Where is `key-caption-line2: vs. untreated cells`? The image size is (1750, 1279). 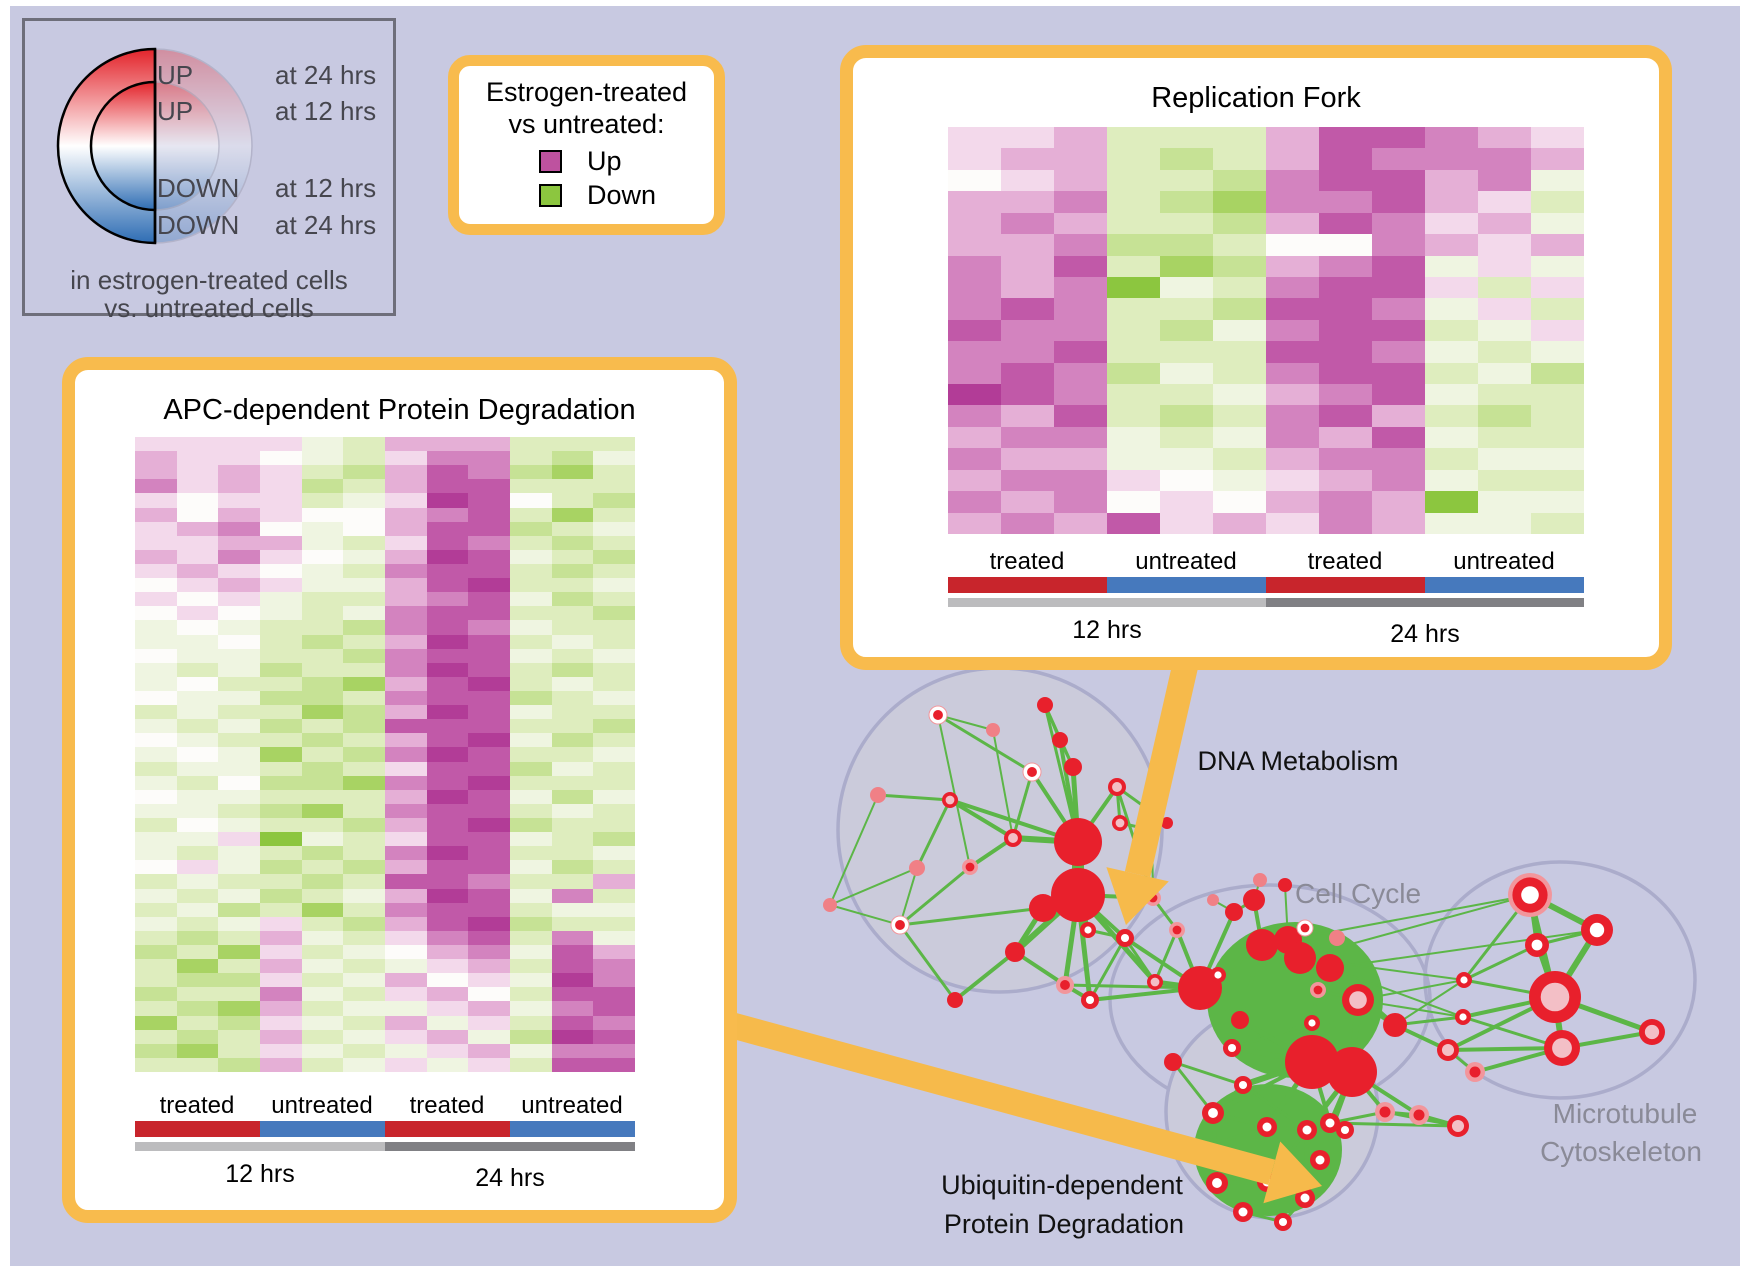 key-caption-line2: vs. untreated cells is located at coordinates (209, 308).